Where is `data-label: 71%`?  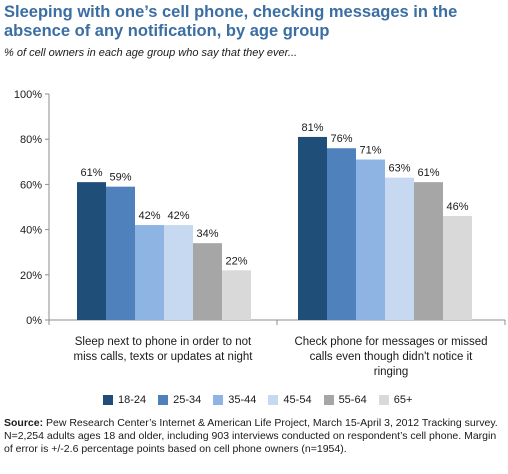
data-label: 71% is located at coordinates (370, 151).